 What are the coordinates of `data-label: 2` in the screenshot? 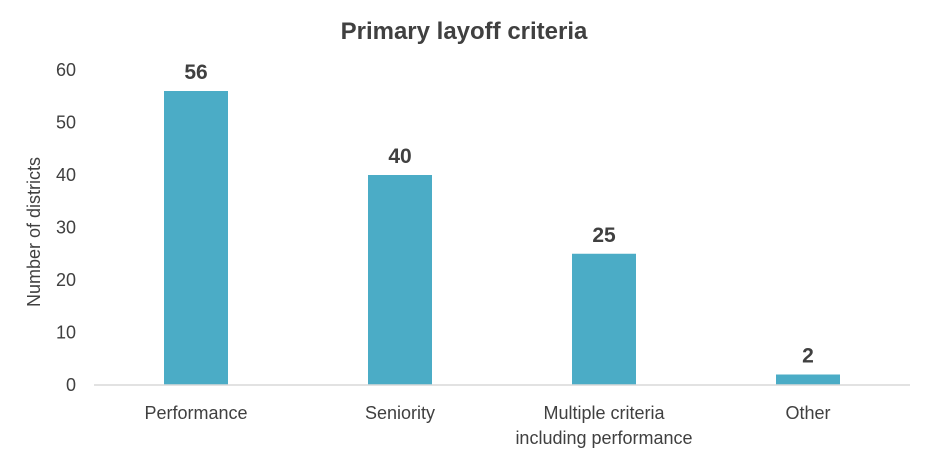 It's located at (808, 356).